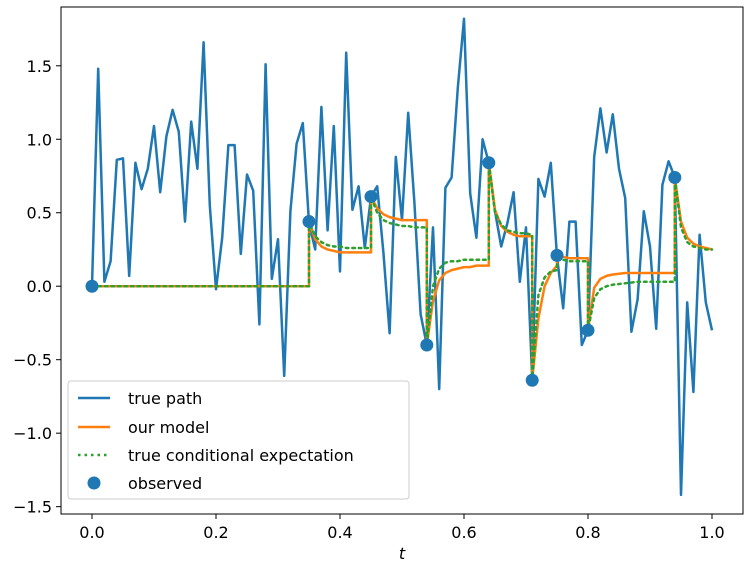  Describe the element at coordinates (402, 553) in the screenshot. I see `x-axis-title: t` at that location.